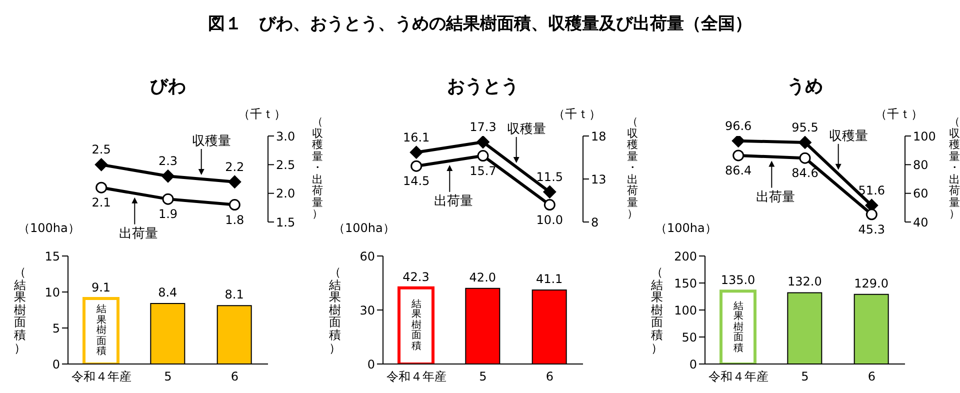 This screenshot has height=393, width=960. Describe the element at coordinates (689, 337) in the screenshot. I see `y-tick-label: 50` at that location.